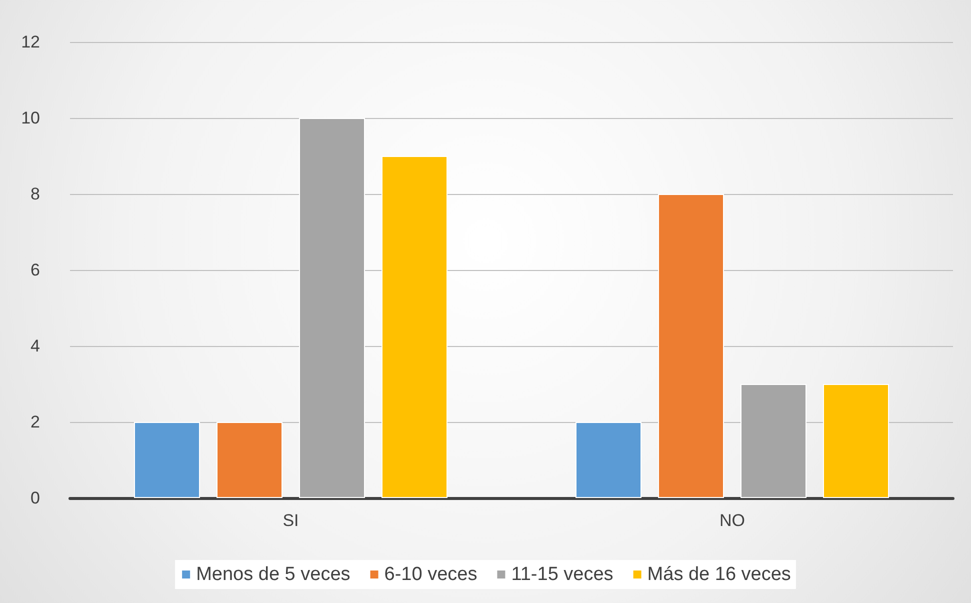  Describe the element at coordinates (719, 574) in the screenshot. I see `legend-label: Más de 16 veces` at that location.